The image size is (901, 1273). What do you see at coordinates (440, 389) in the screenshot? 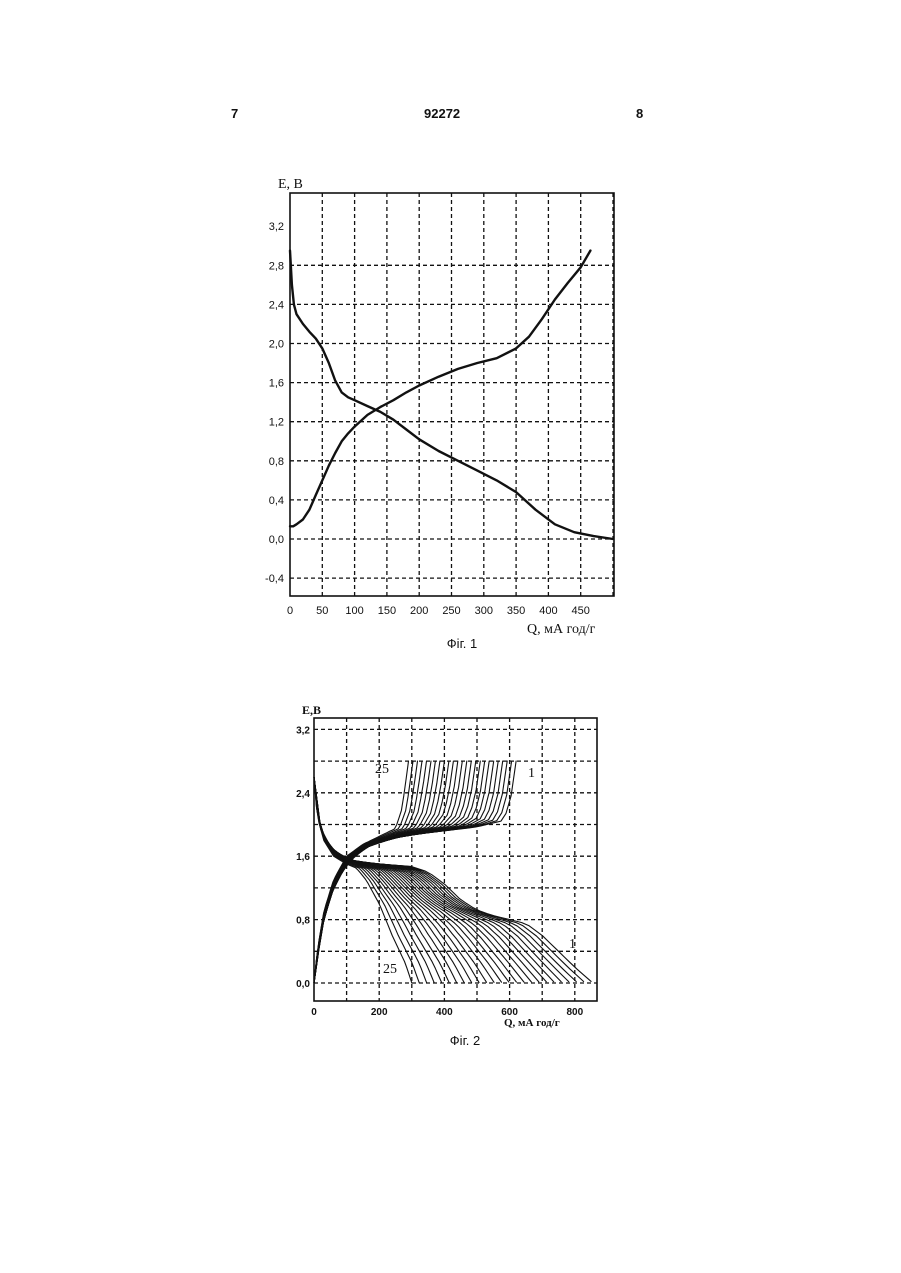
I see `fig1-charge-curve` at bounding box center [440, 389].